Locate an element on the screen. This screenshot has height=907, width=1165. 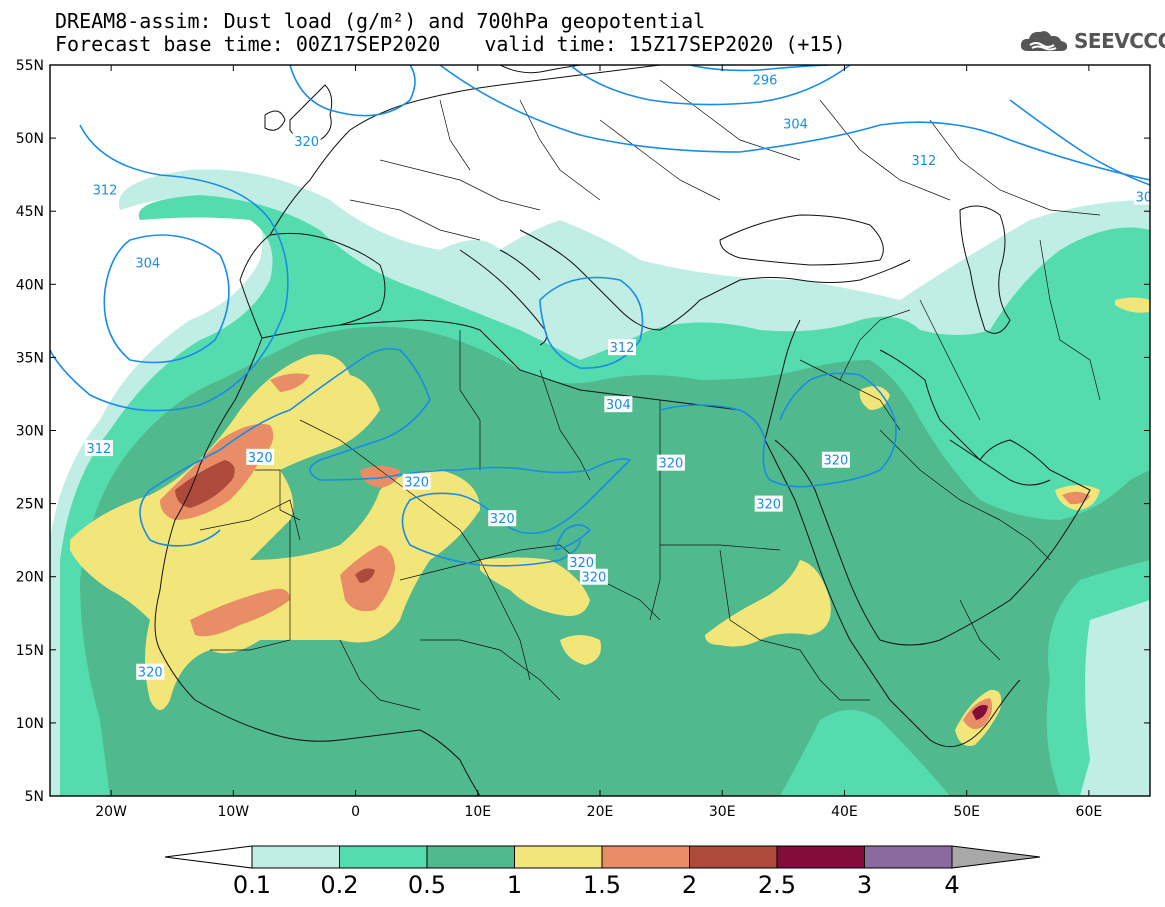
iberia-coast is located at coordinates (312, 285).